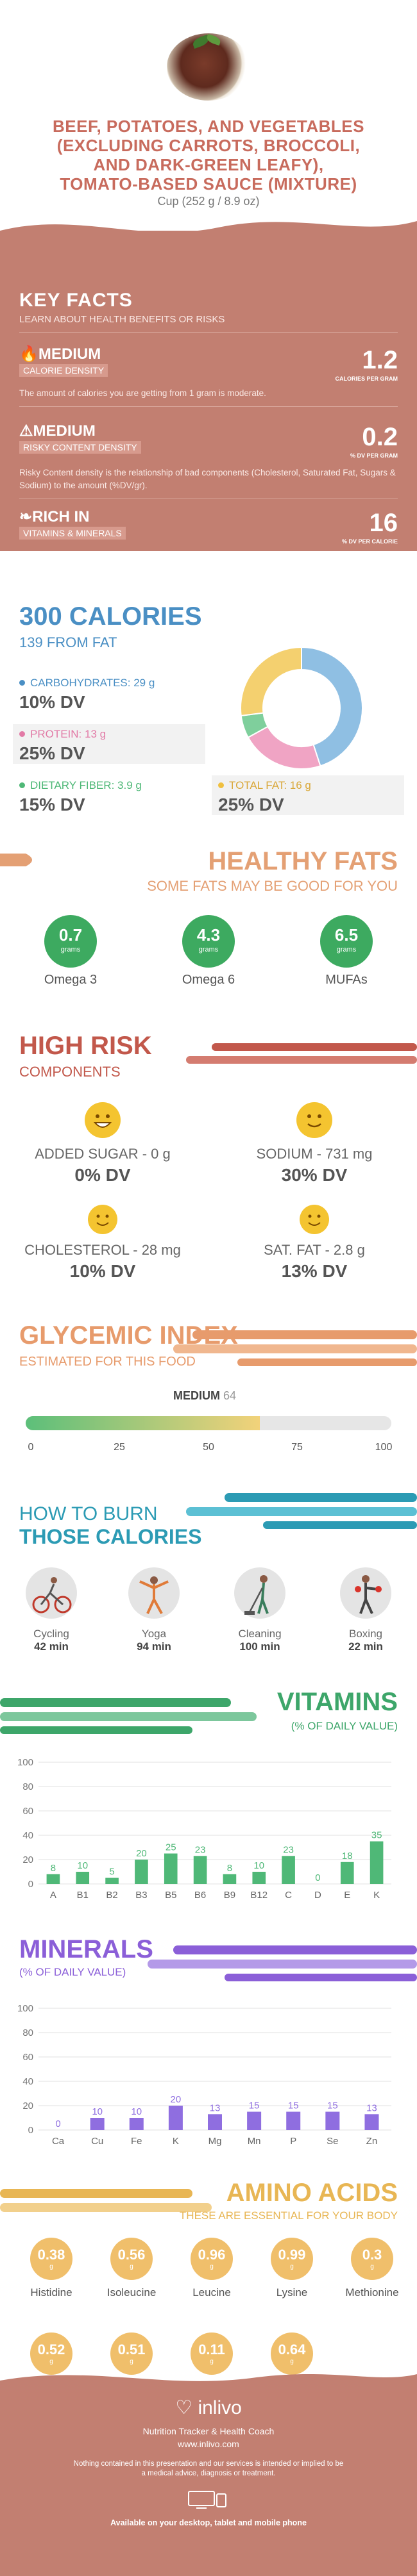 The image size is (417, 2576). What do you see at coordinates (97, 2141) in the screenshot?
I see `x-tick-label: Cu` at bounding box center [97, 2141].